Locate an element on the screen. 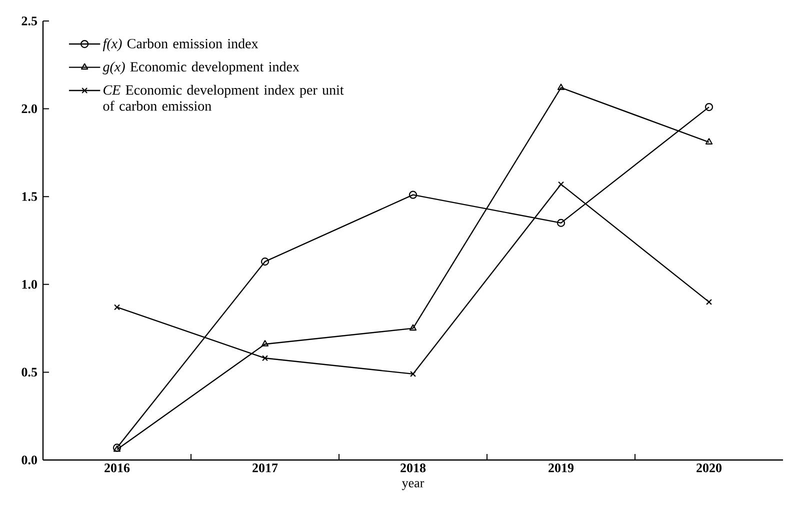 This screenshot has height=518, width=787. x-axis-title: year is located at coordinates (413, 485).